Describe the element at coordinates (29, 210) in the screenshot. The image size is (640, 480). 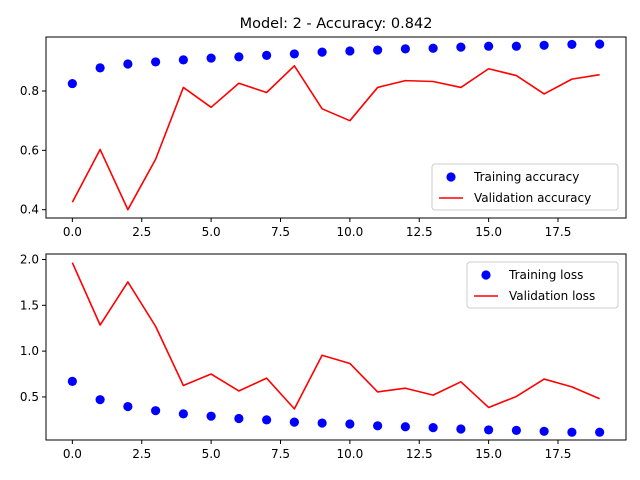
I see `y-tick-label: 0.4` at that location.